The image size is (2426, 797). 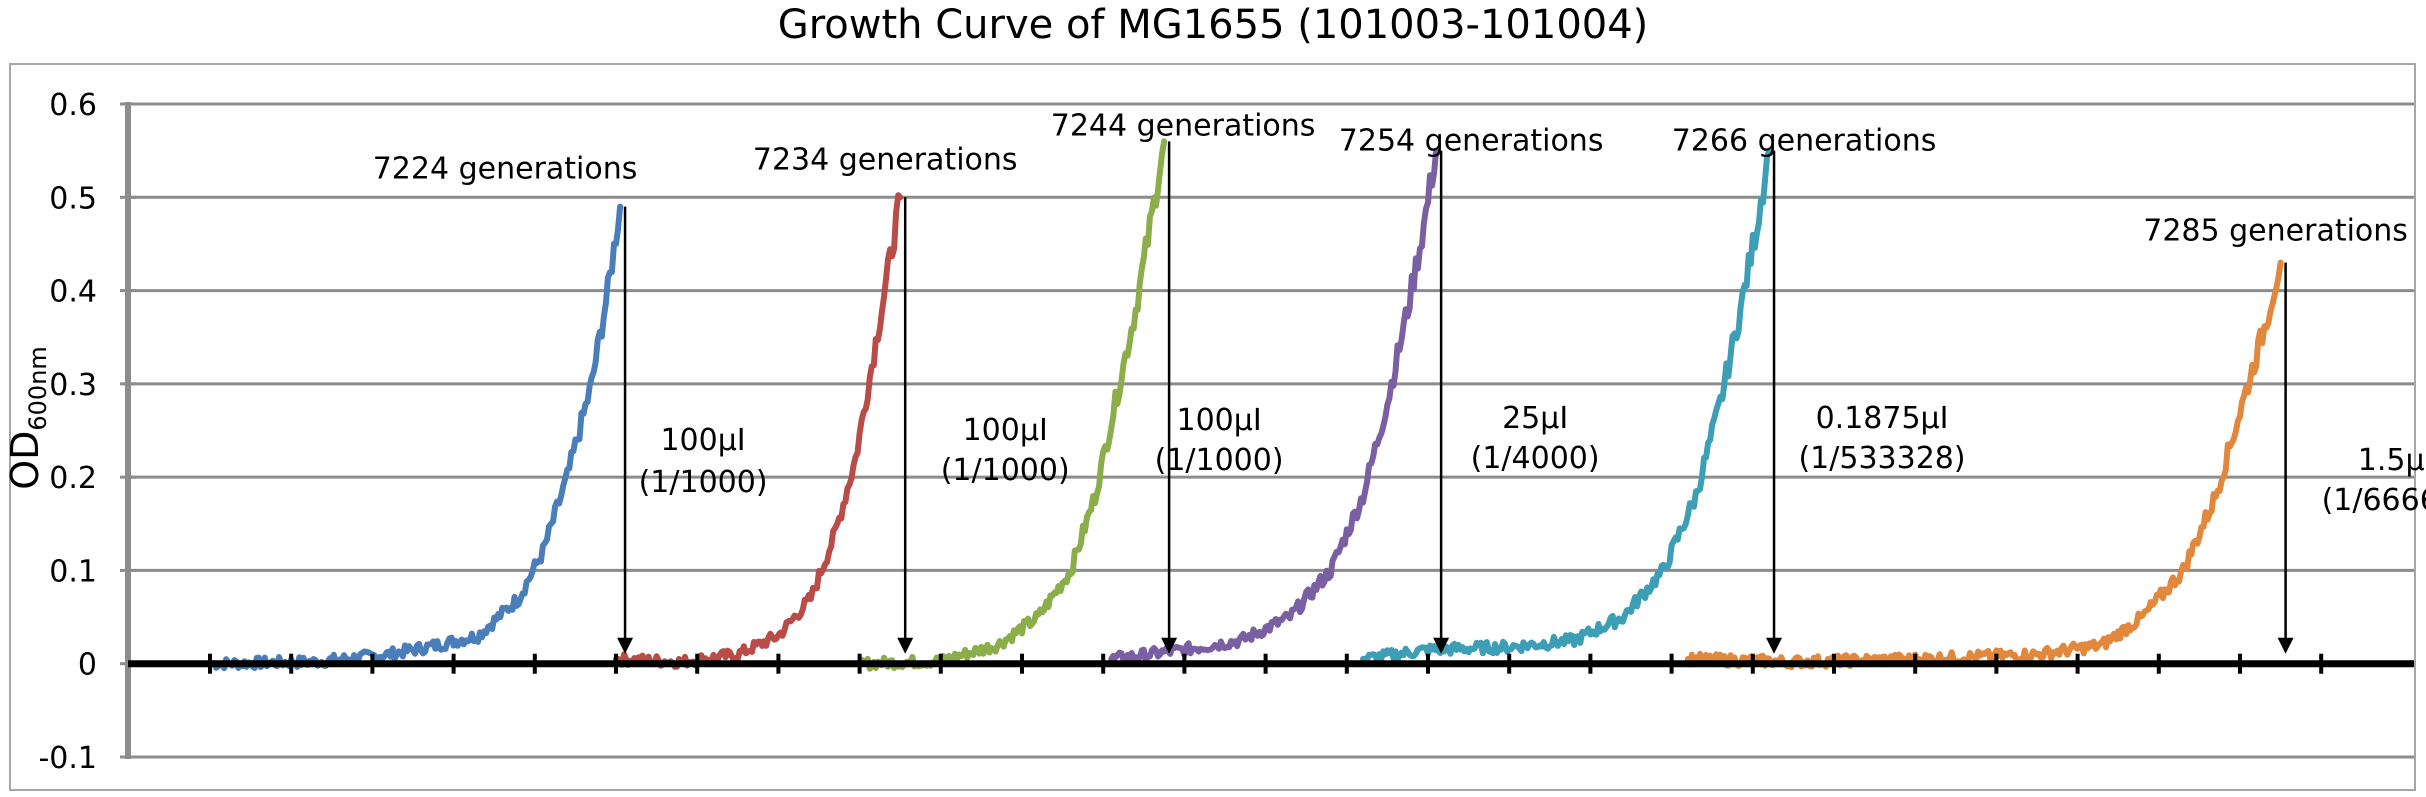 I want to click on y-tick-label: 0.1, so click(x=73, y=571).